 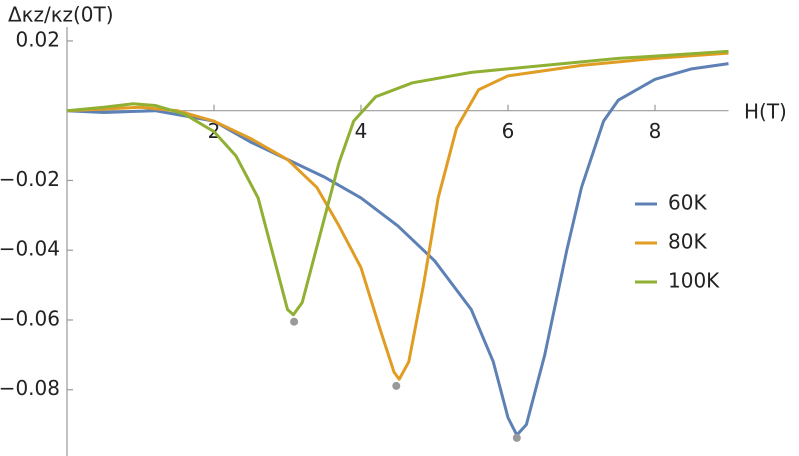 What do you see at coordinates (361, 131) in the screenshot?
I see `x-tick-label: 4` at bounding box center [361, 131].